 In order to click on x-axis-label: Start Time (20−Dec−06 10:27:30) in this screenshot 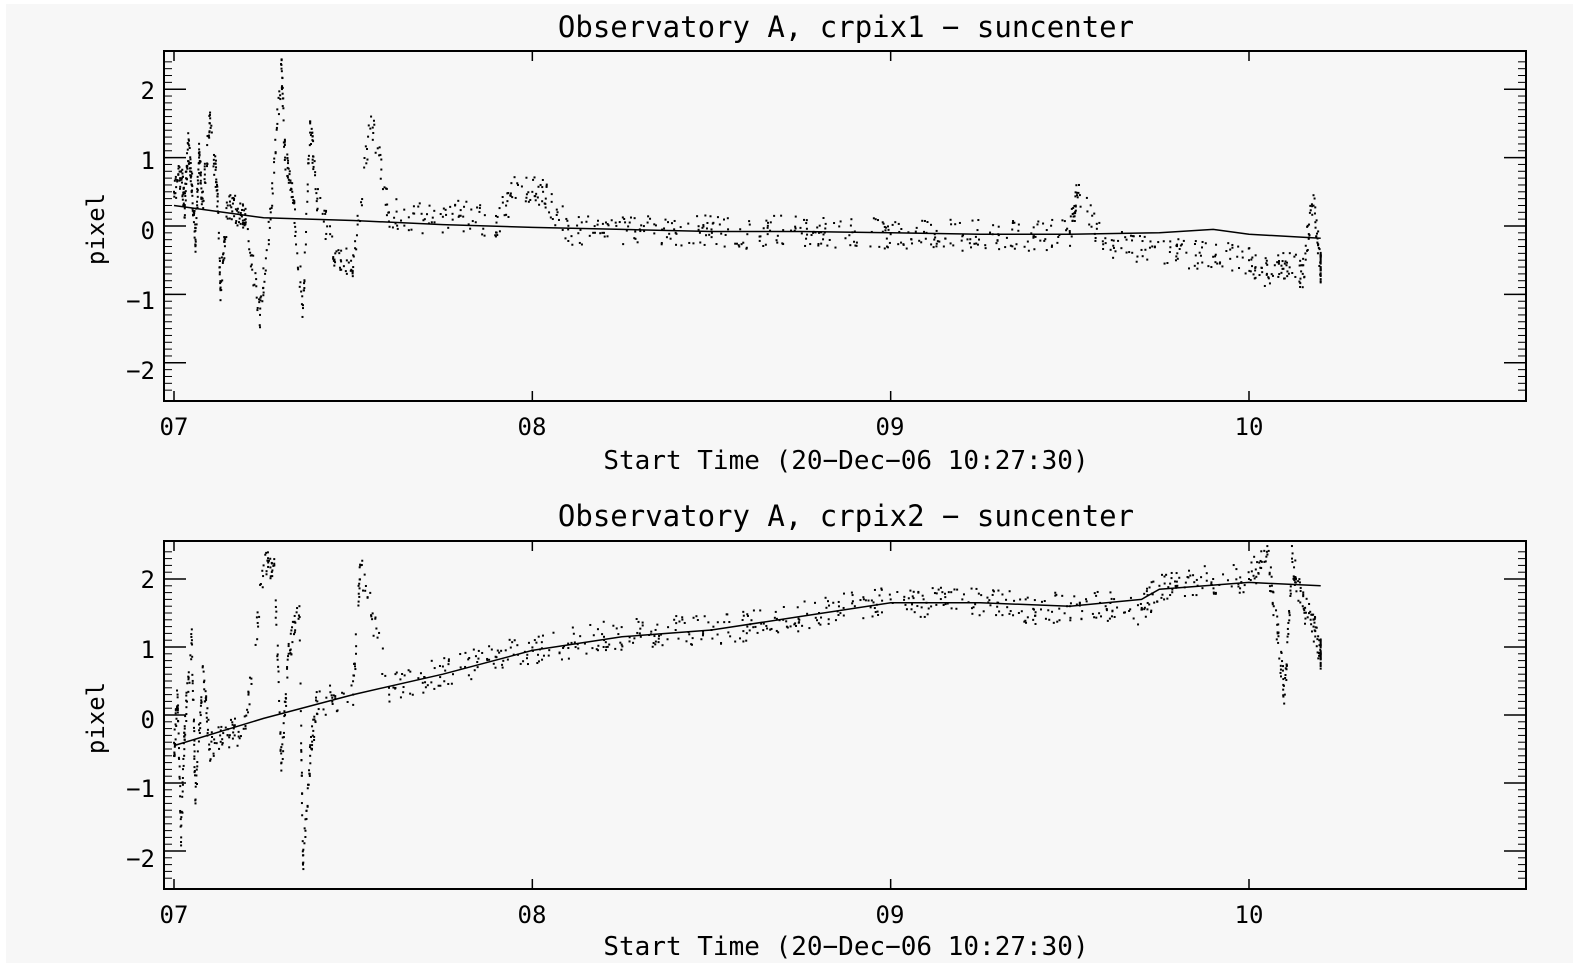, I will do `click(845, 947)`.